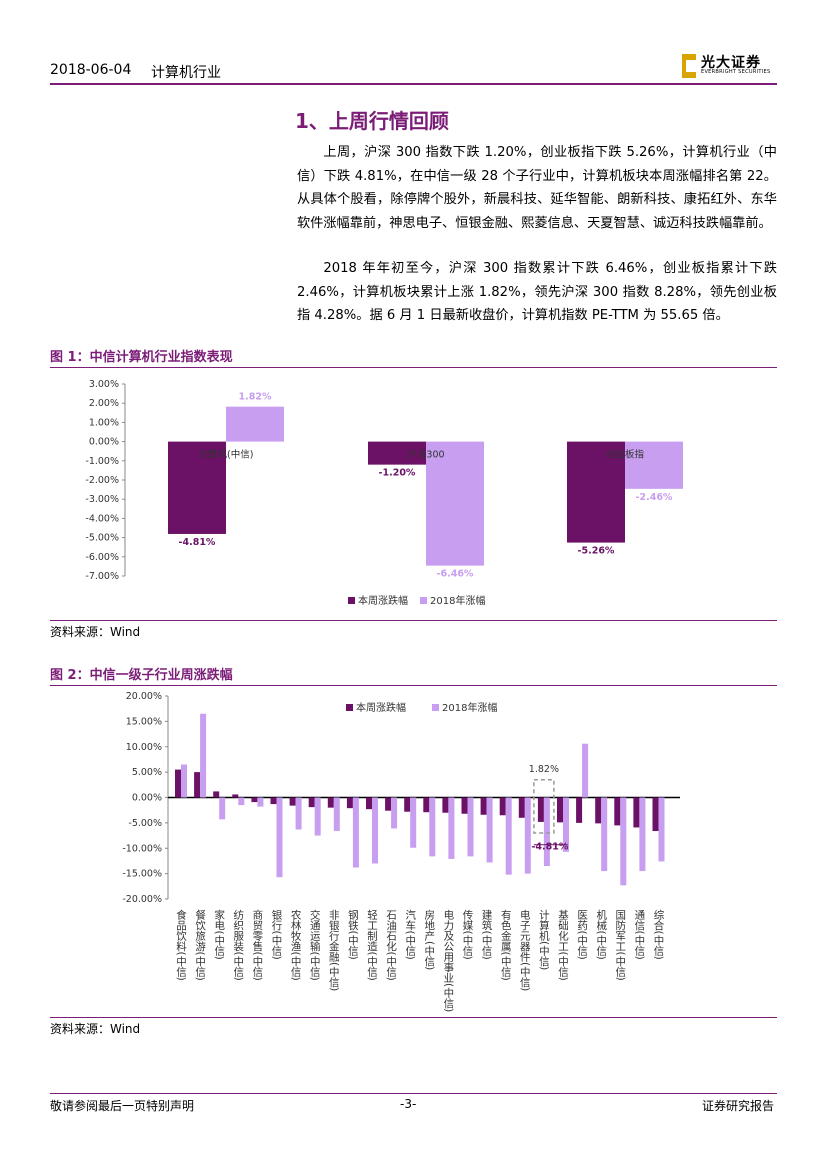 The height and width of the screenshot is (1169, 827). What do you see at coordinates (147, 798) in the screenshot?
I see `y-tick-label: 0.00%` at bounding box center [147, 798].